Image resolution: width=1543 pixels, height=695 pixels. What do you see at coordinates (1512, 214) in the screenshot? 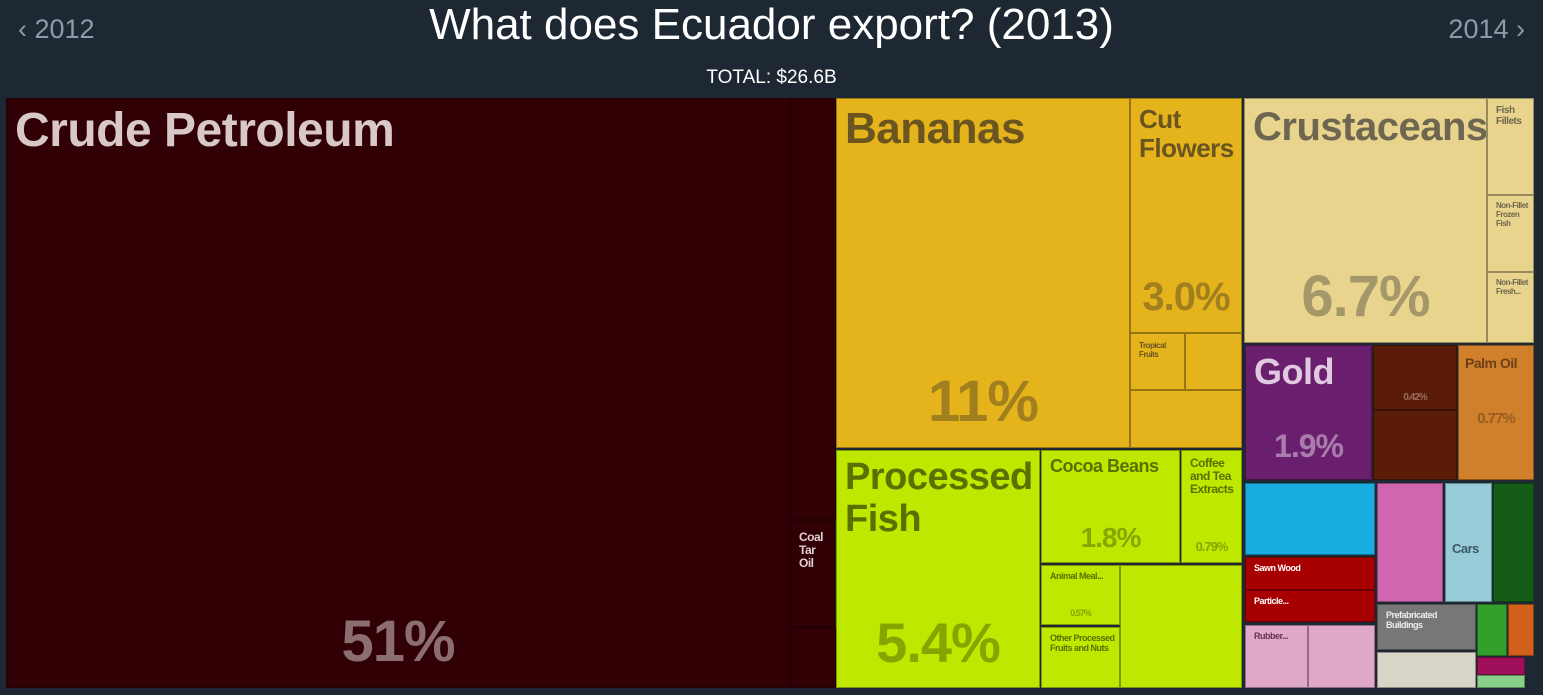
I see `cell-label: Non-Fillet Frozen Fish` at bounding box center [1512, 214].